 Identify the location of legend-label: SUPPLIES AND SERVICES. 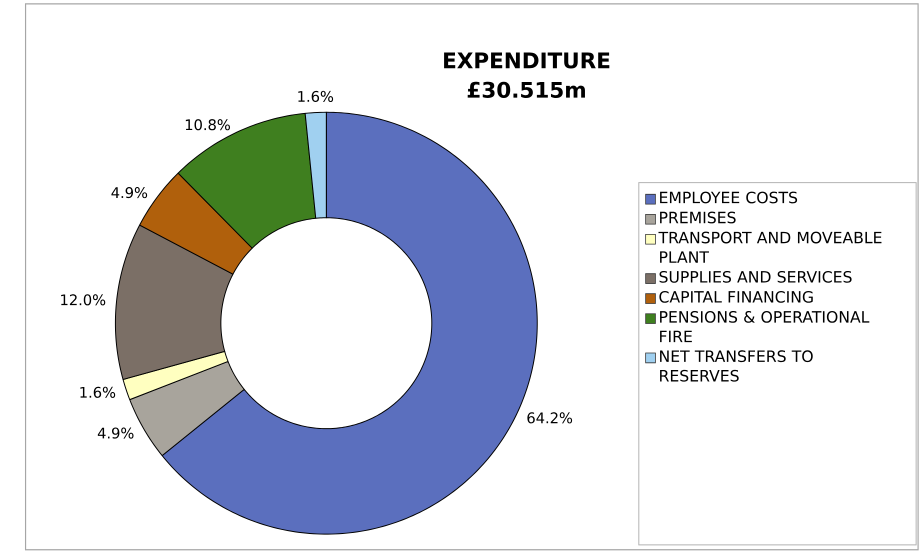
(756, 277).